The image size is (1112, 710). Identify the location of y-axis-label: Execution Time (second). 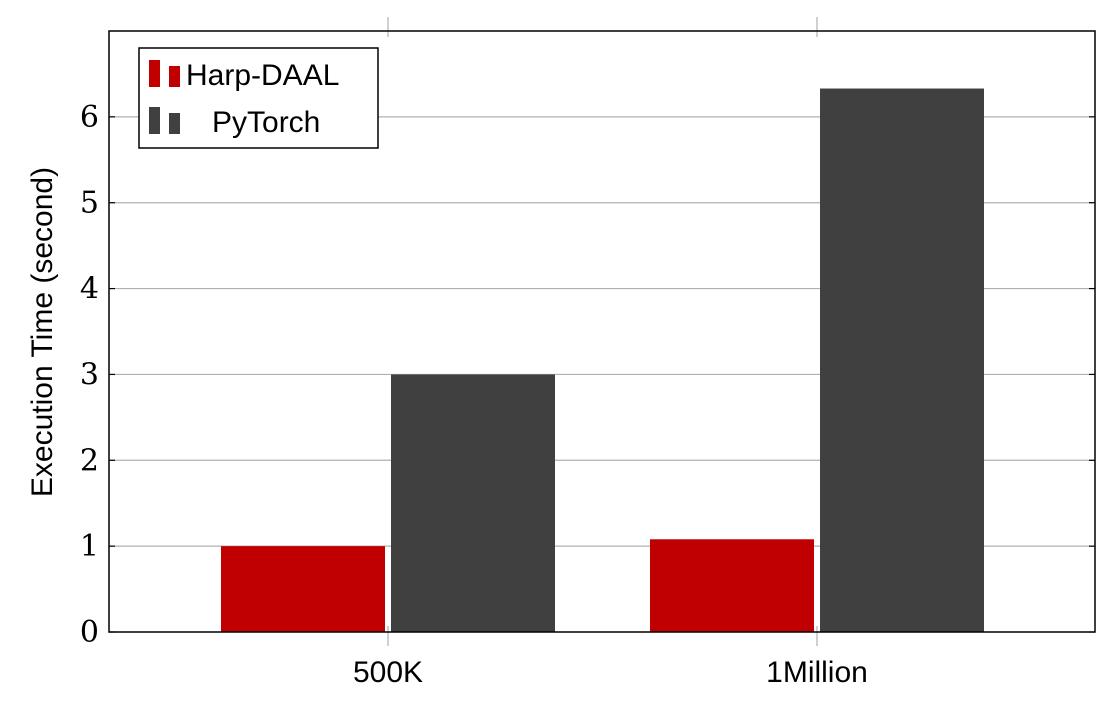
(42, 332).